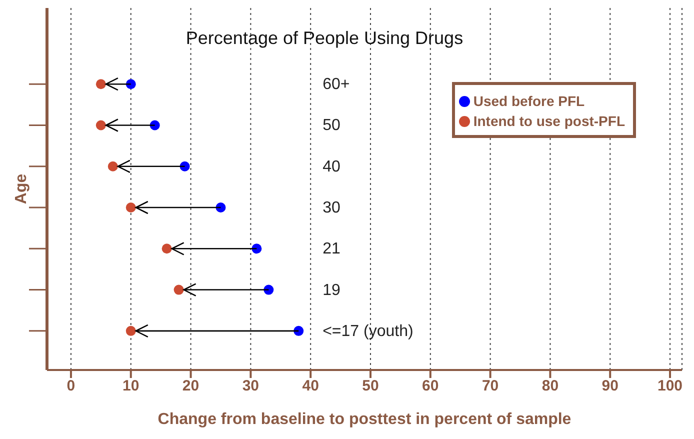  What do you see at coordinates (550, 386) in the screenshot?
I see `x-tick-label: 80` at bounding box center [550, 386].